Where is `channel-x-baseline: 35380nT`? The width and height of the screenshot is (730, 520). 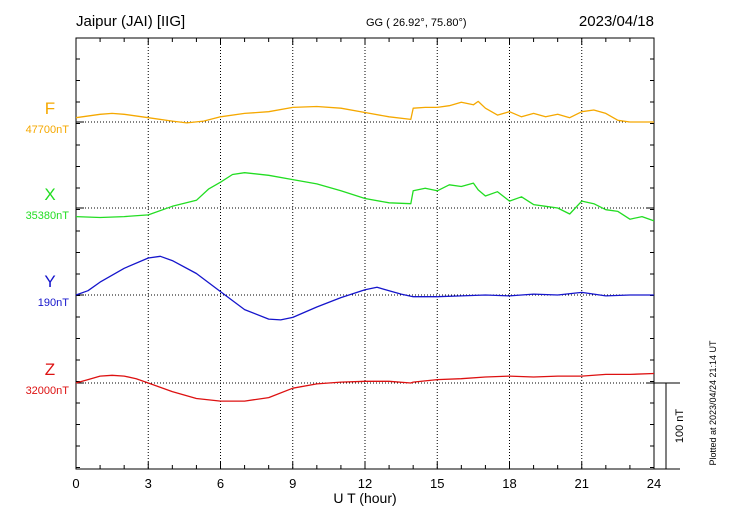 channel-x-baseline: 35380nT is located at coordinates (48, 216).